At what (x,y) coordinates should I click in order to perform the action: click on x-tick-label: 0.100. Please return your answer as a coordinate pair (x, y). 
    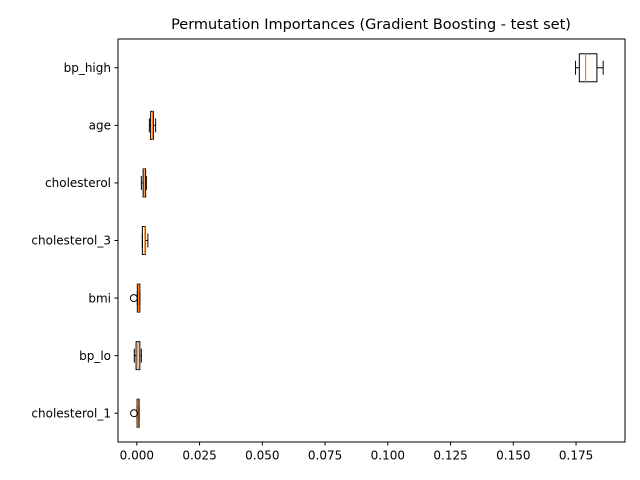
    Looking at the image, I should click on (388, 456).